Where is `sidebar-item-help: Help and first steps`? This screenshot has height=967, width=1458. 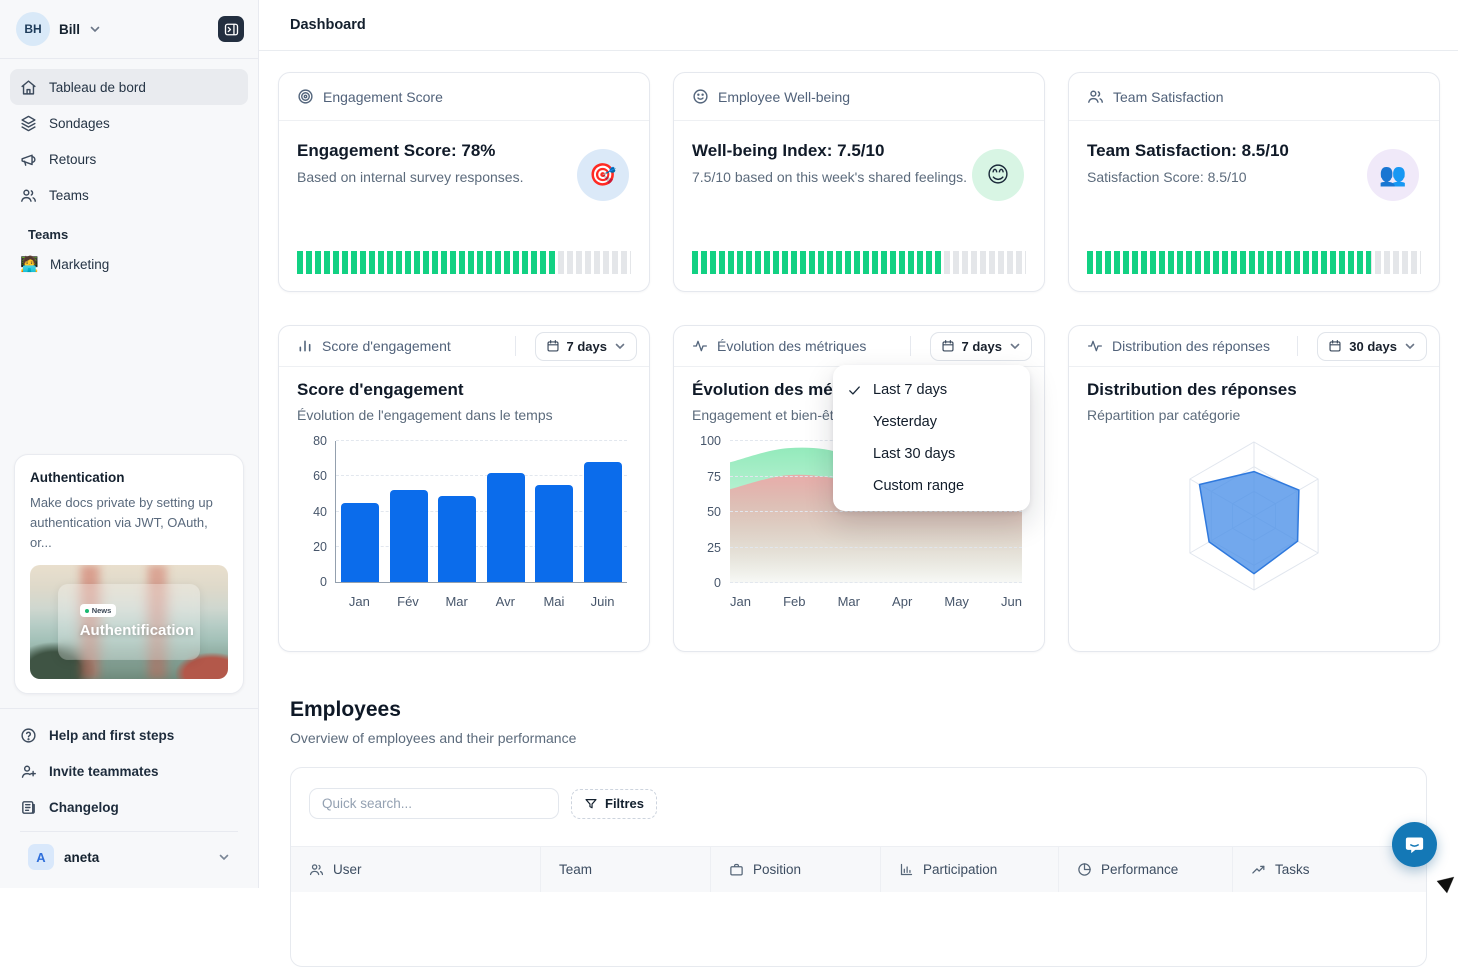
sidebar-item-help: Help and first steps is located at coordinates (129, 735).